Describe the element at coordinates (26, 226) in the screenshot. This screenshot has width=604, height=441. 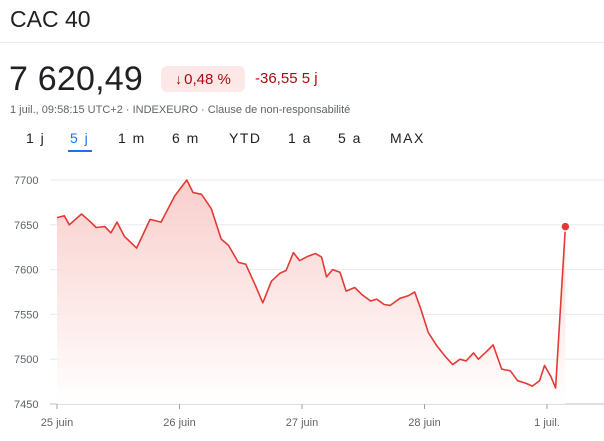
I see `y-tick-label: 7650` at that location.